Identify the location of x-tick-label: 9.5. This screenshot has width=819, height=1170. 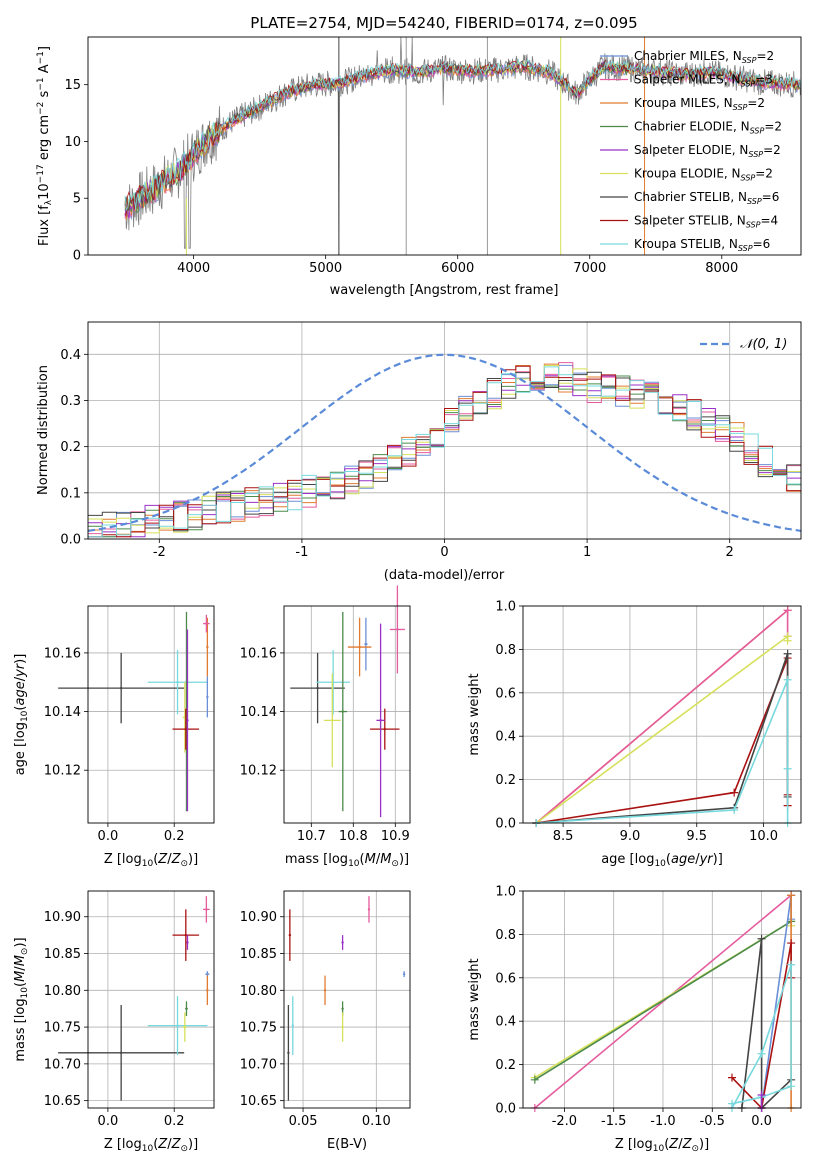
(696, 836).